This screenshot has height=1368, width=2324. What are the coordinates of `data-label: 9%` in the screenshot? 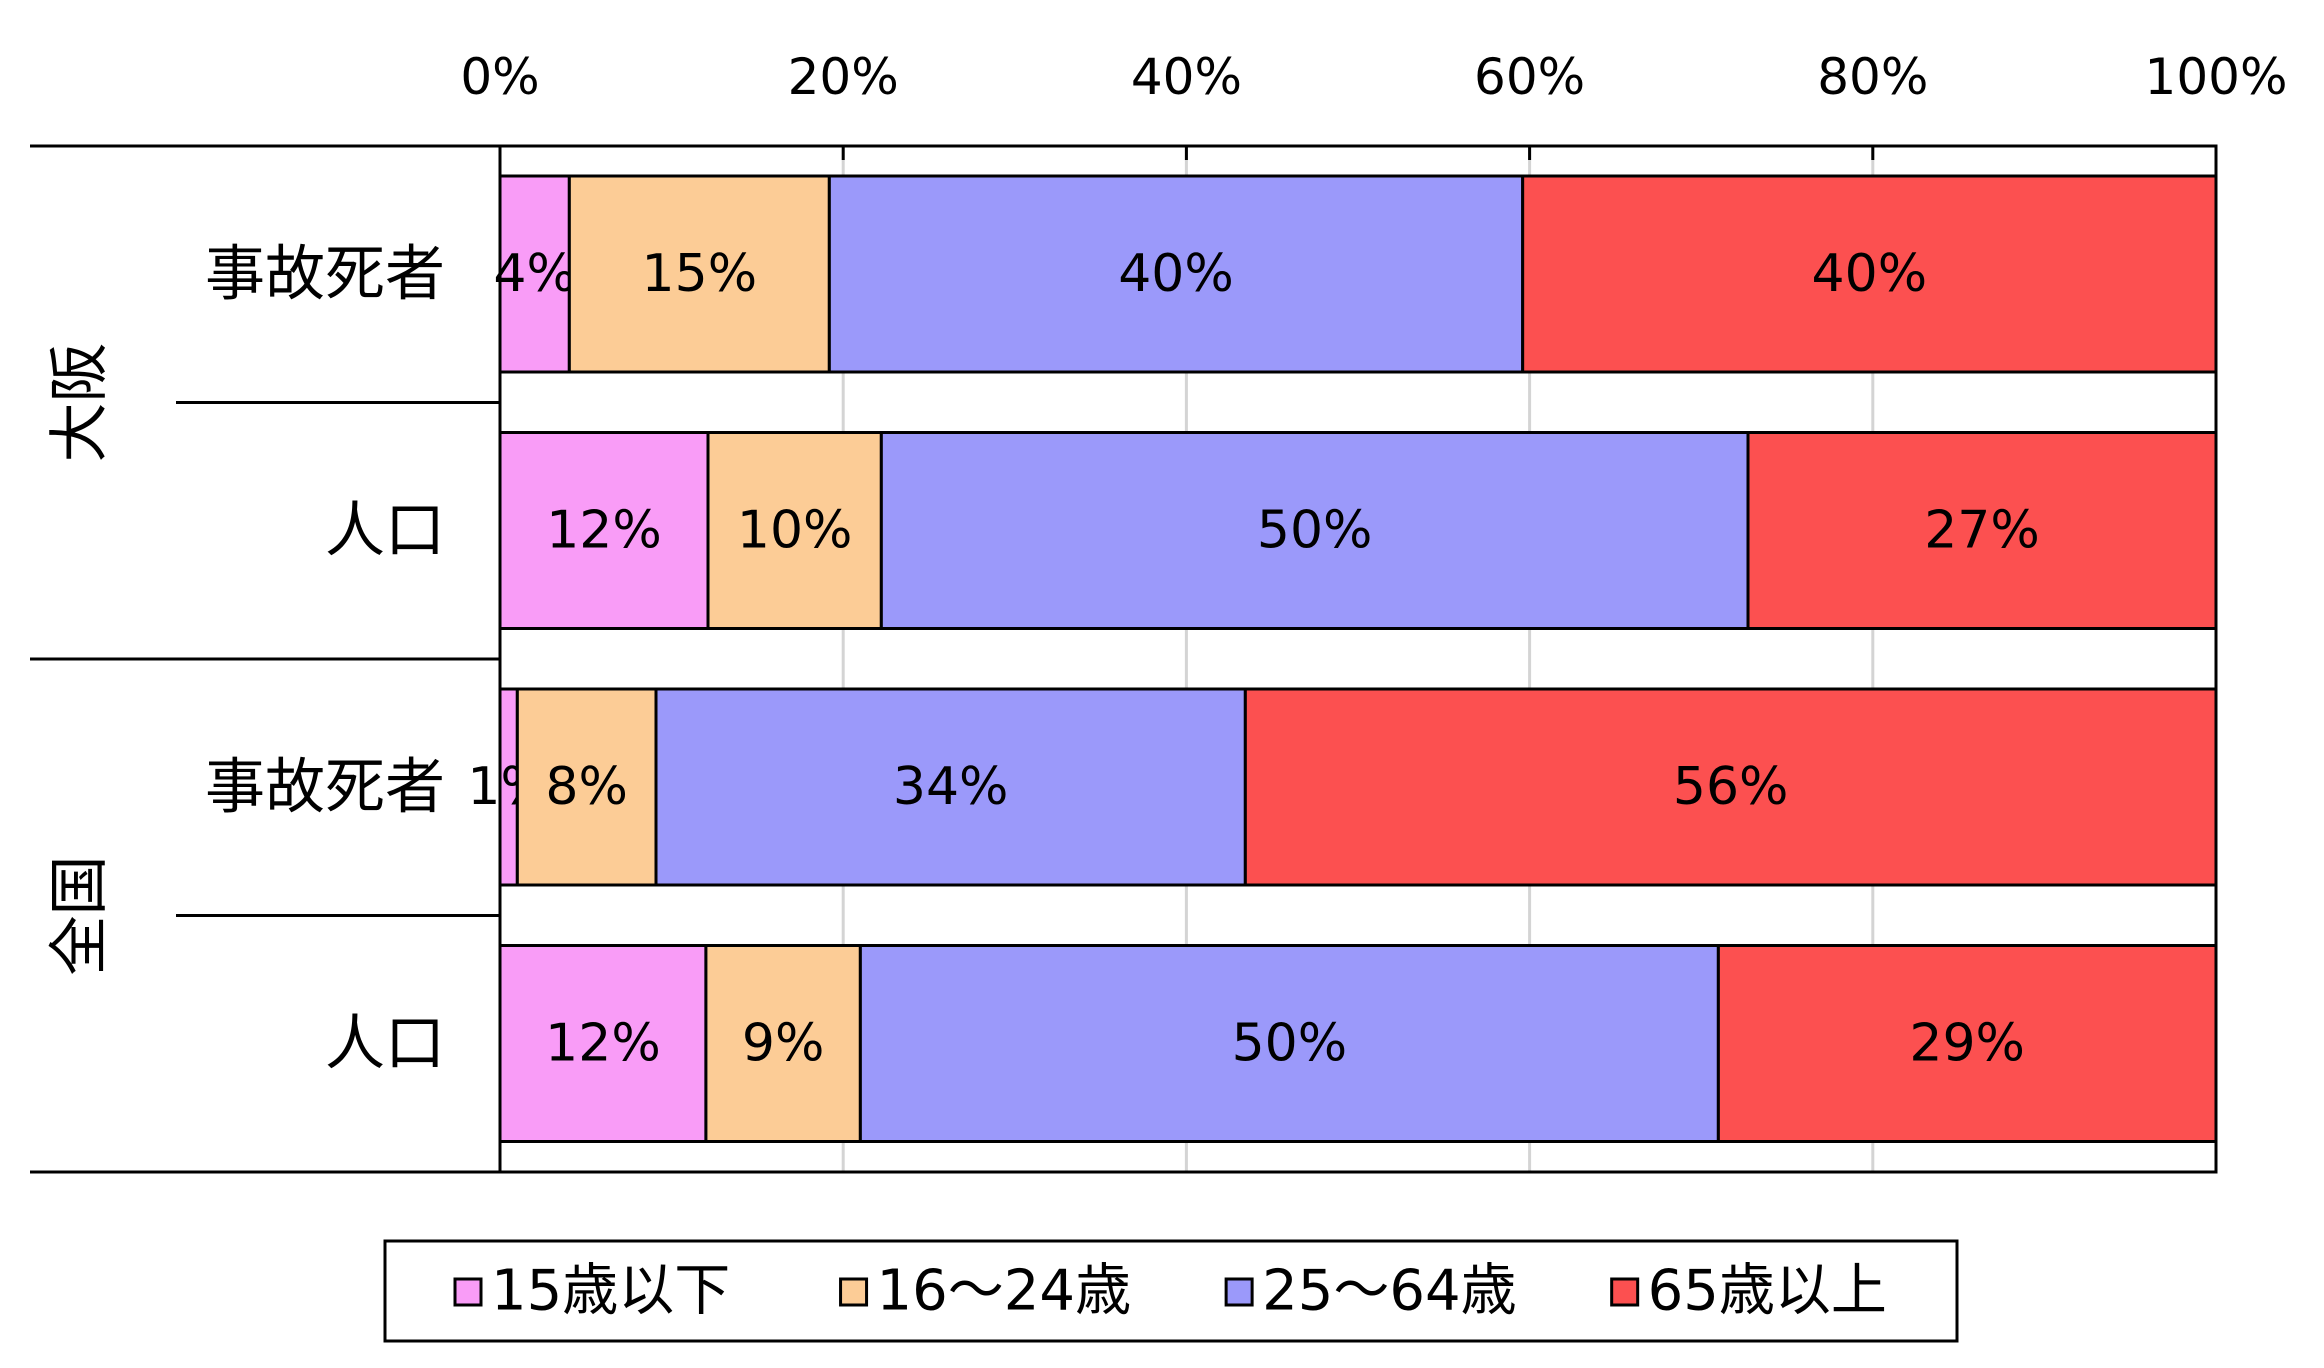 It's located at (783, 1044).